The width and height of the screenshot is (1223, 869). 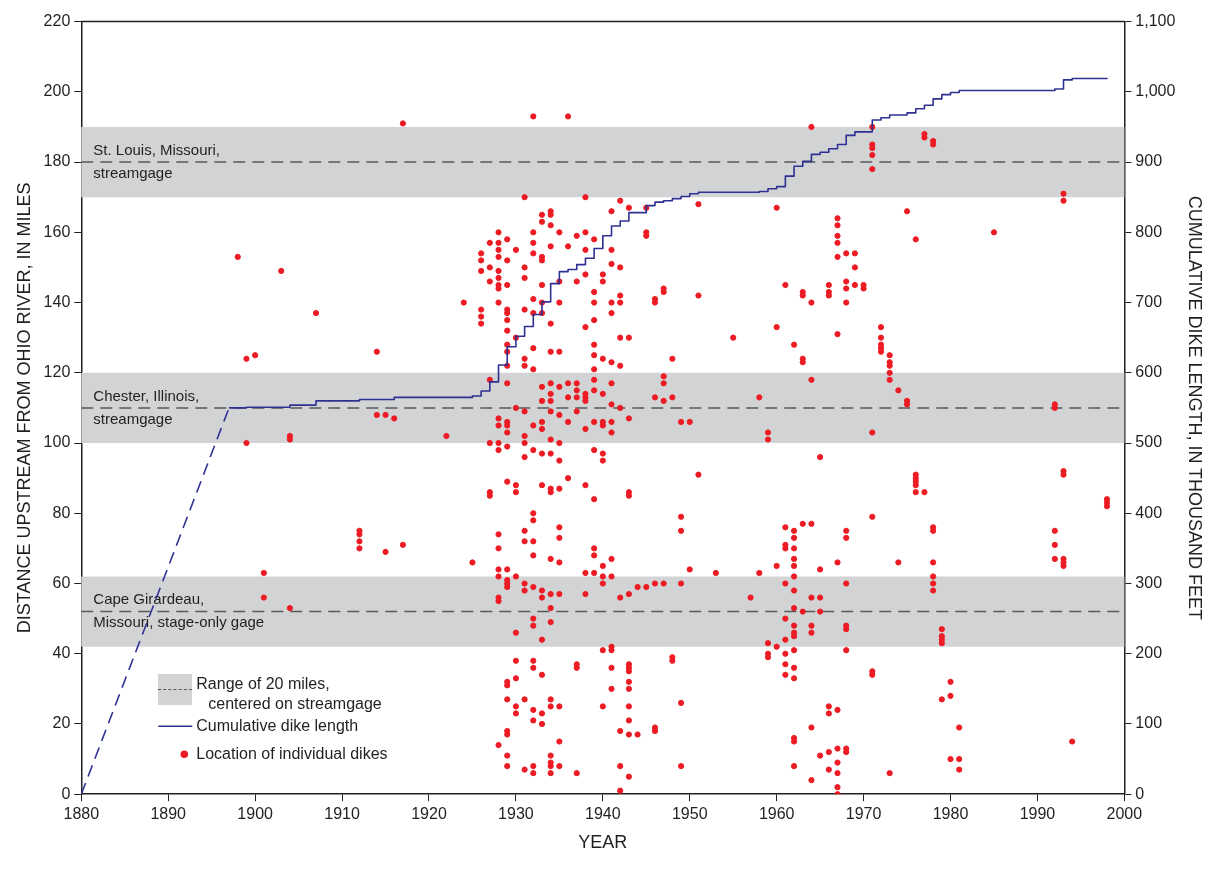 What do you see at coordinates (950, 814) in the screenshot?
I see `x-tick-label: 1980` at bounding box center [950, 814].